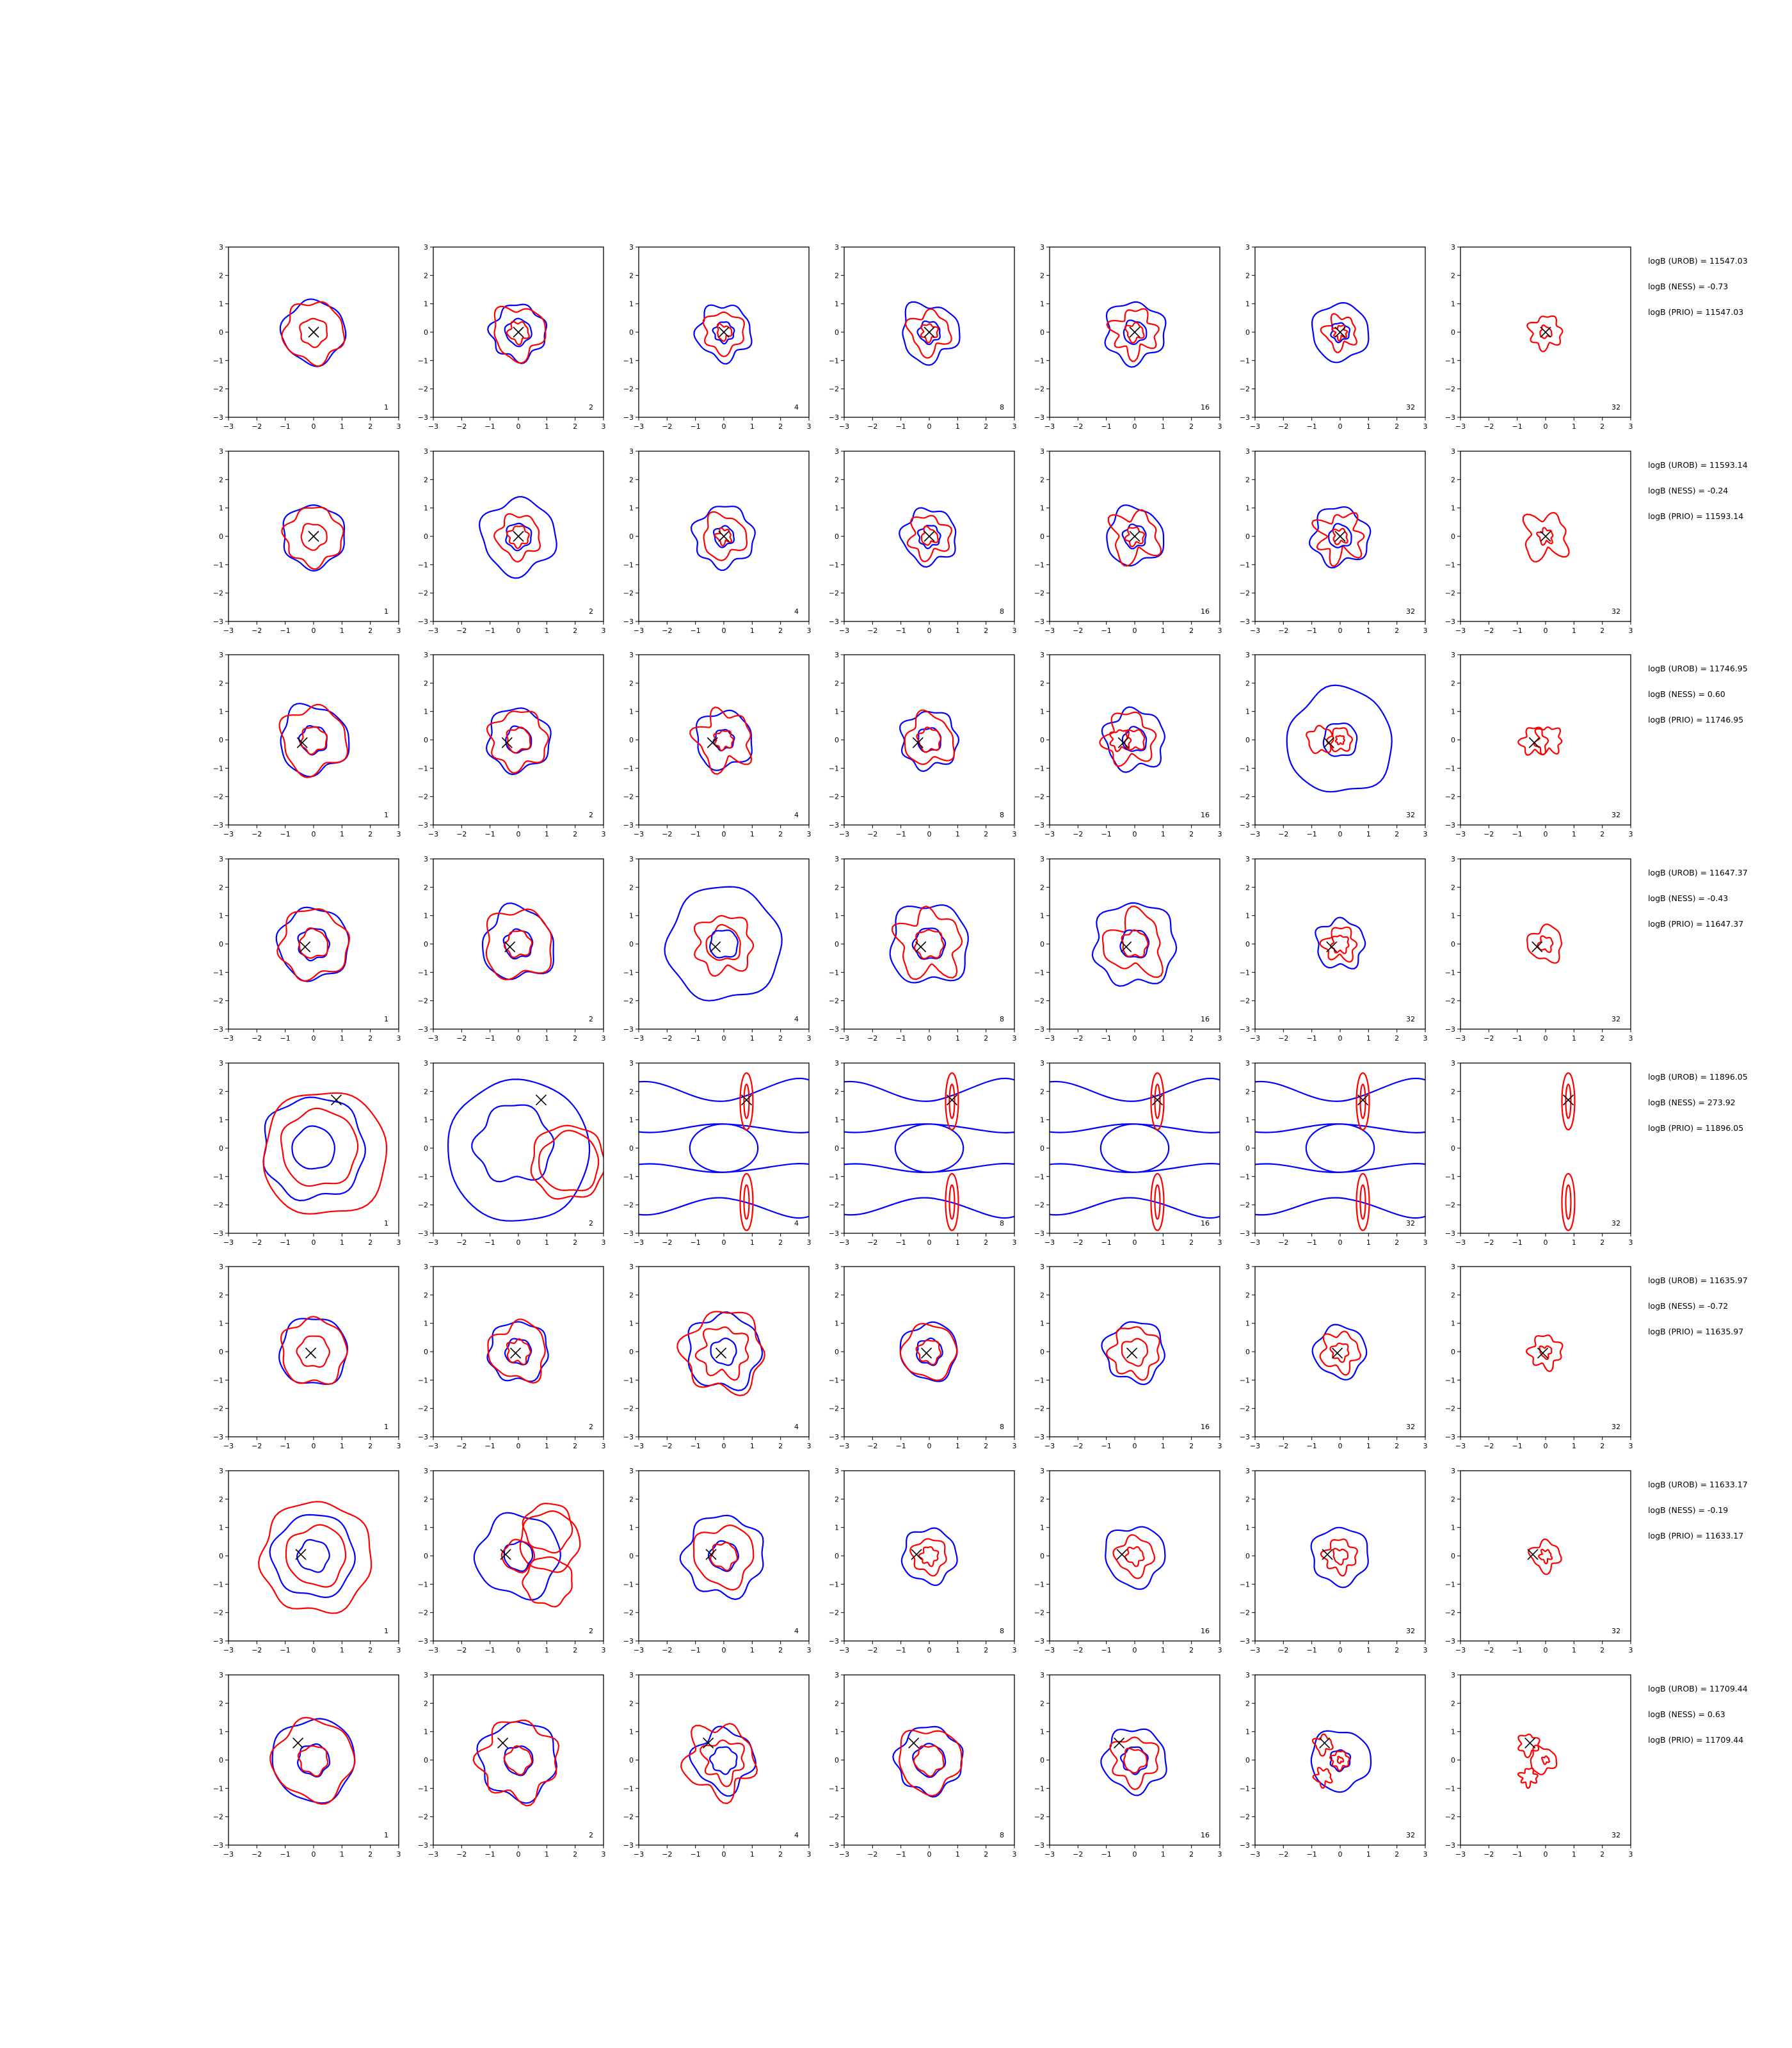  I want to click on panel-label: 4, so click(796, 1019).